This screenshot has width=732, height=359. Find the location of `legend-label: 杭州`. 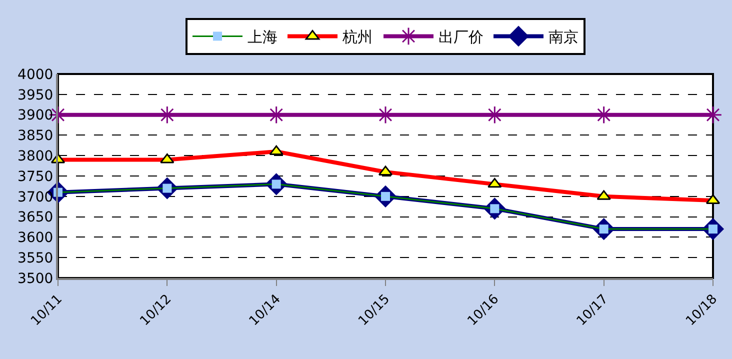

legend-label: 杭州 is located at coordinates (357, 37).